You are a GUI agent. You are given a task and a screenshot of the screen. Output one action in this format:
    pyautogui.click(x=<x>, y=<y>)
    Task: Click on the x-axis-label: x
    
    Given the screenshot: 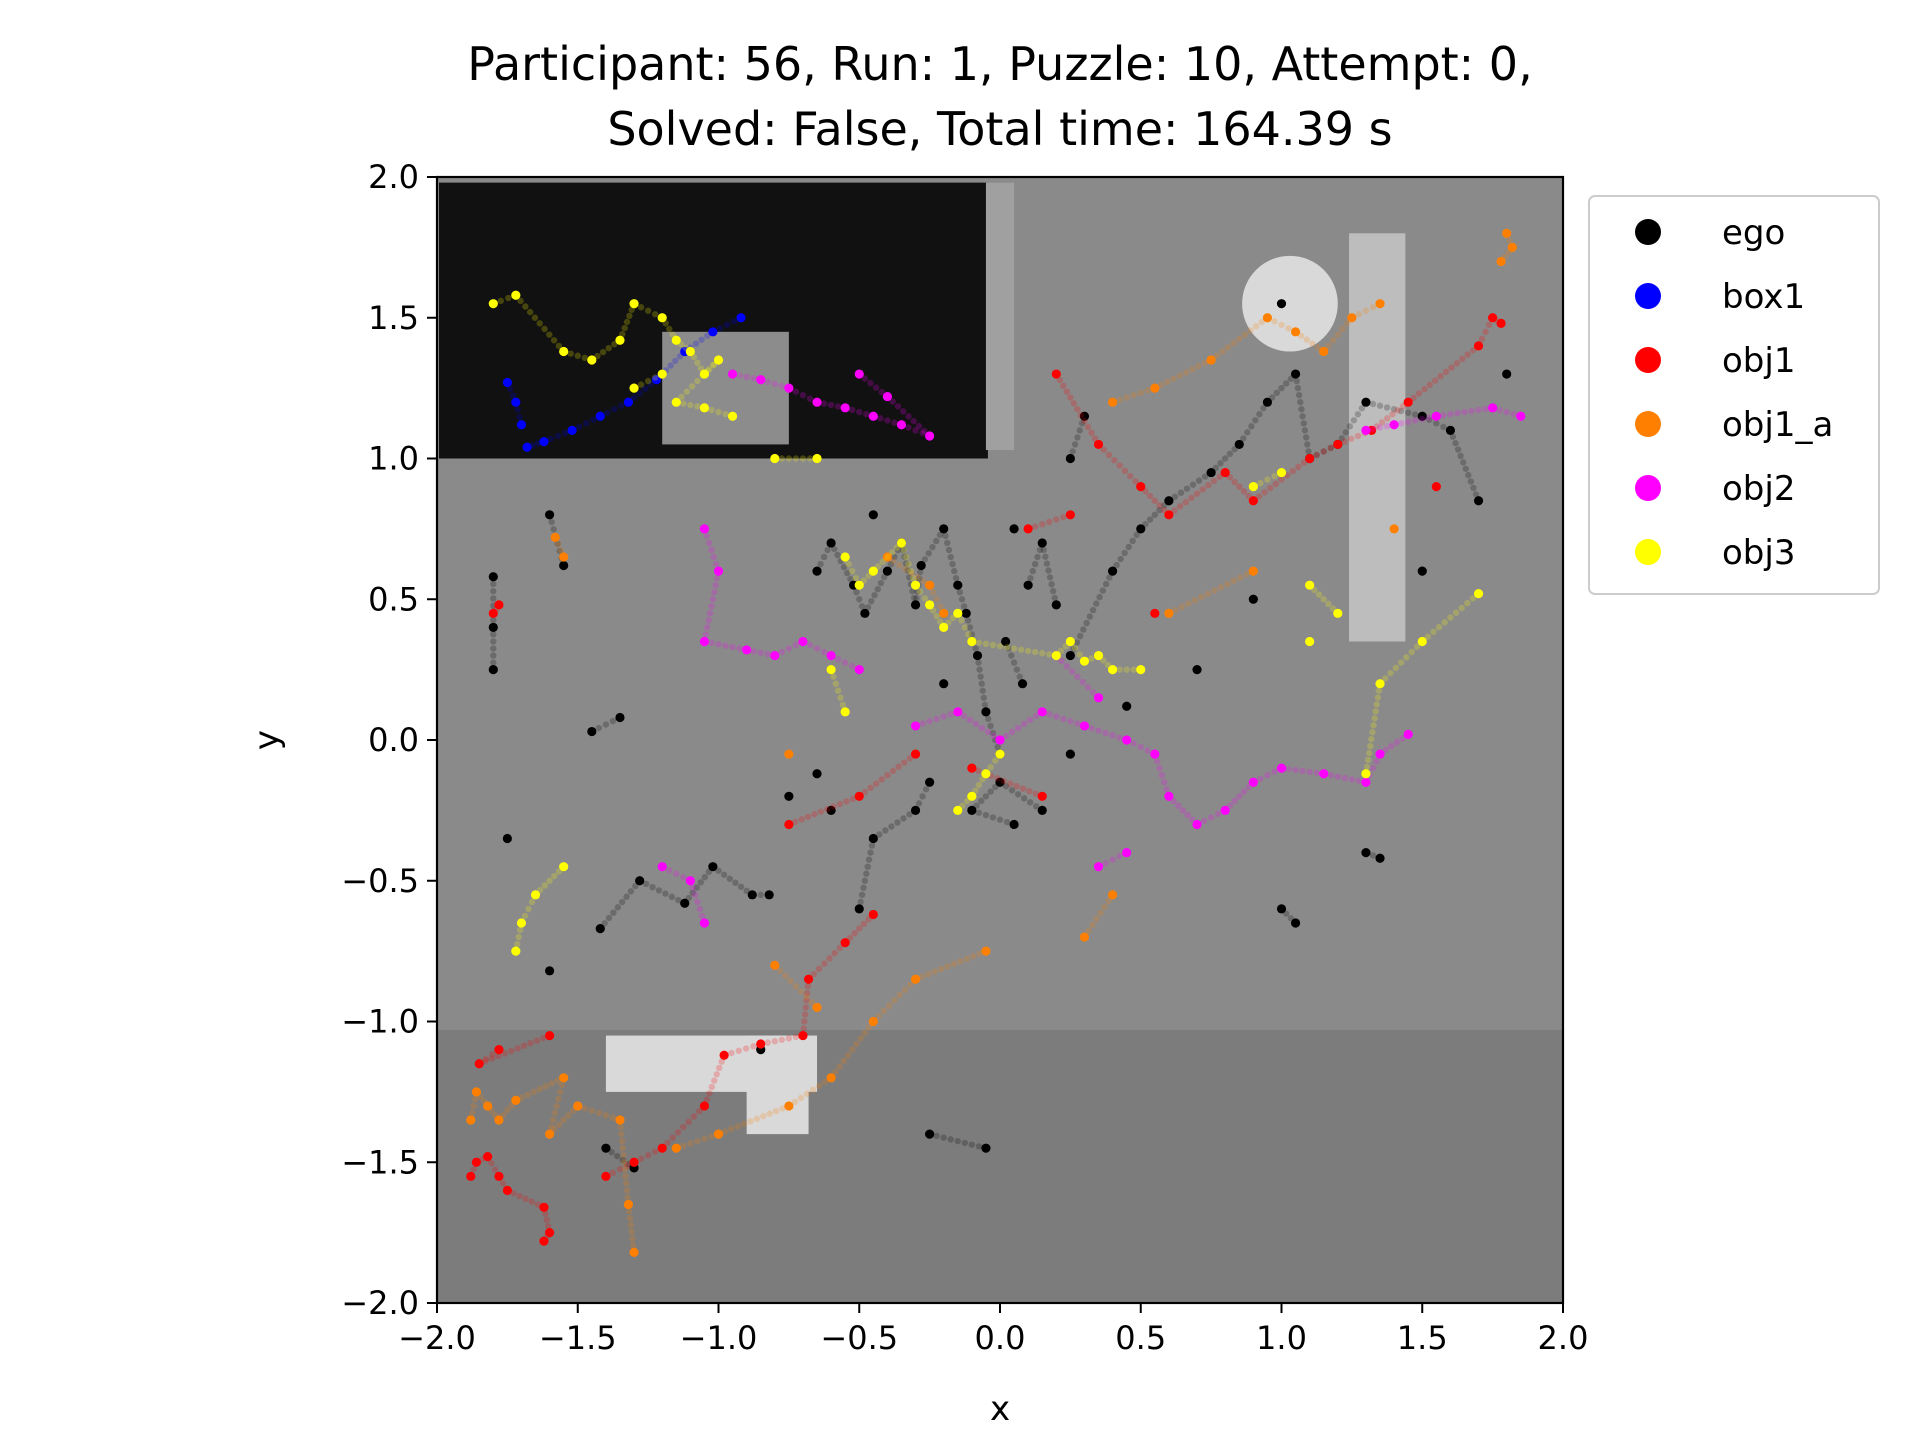 What is the action you would take?
    pyautogui.click(x=1000, y=1409)
    